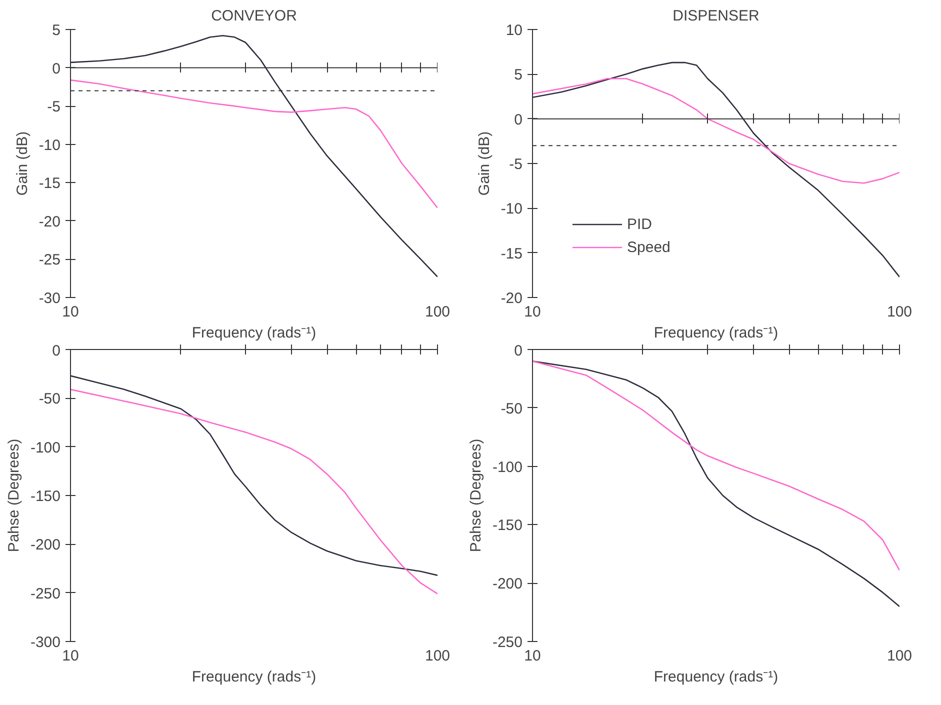 The height and width of the screenshot is (705, 941). I want to click on legend-label: Speed, so click(648, 247).